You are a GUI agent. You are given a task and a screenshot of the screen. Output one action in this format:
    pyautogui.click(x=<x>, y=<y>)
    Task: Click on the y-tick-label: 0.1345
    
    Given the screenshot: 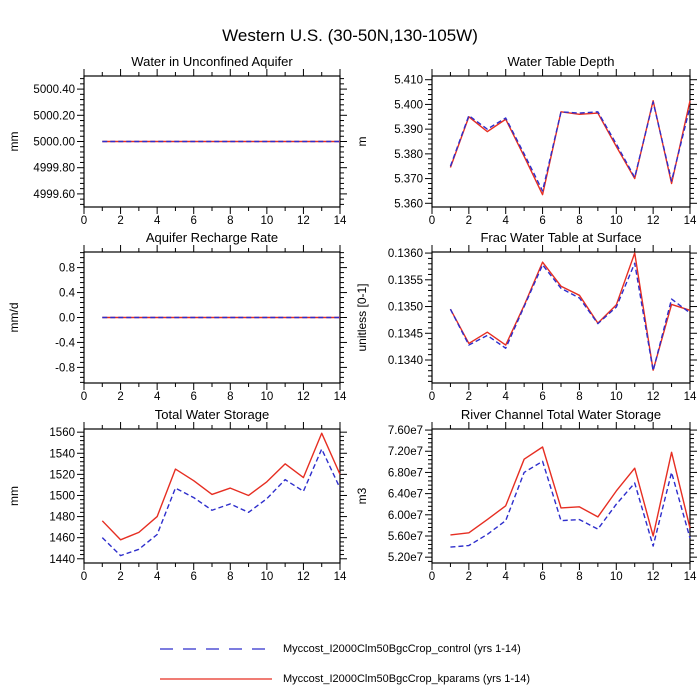 What is the action you would take?
    pyautogui.click(x=405, y=334)
    